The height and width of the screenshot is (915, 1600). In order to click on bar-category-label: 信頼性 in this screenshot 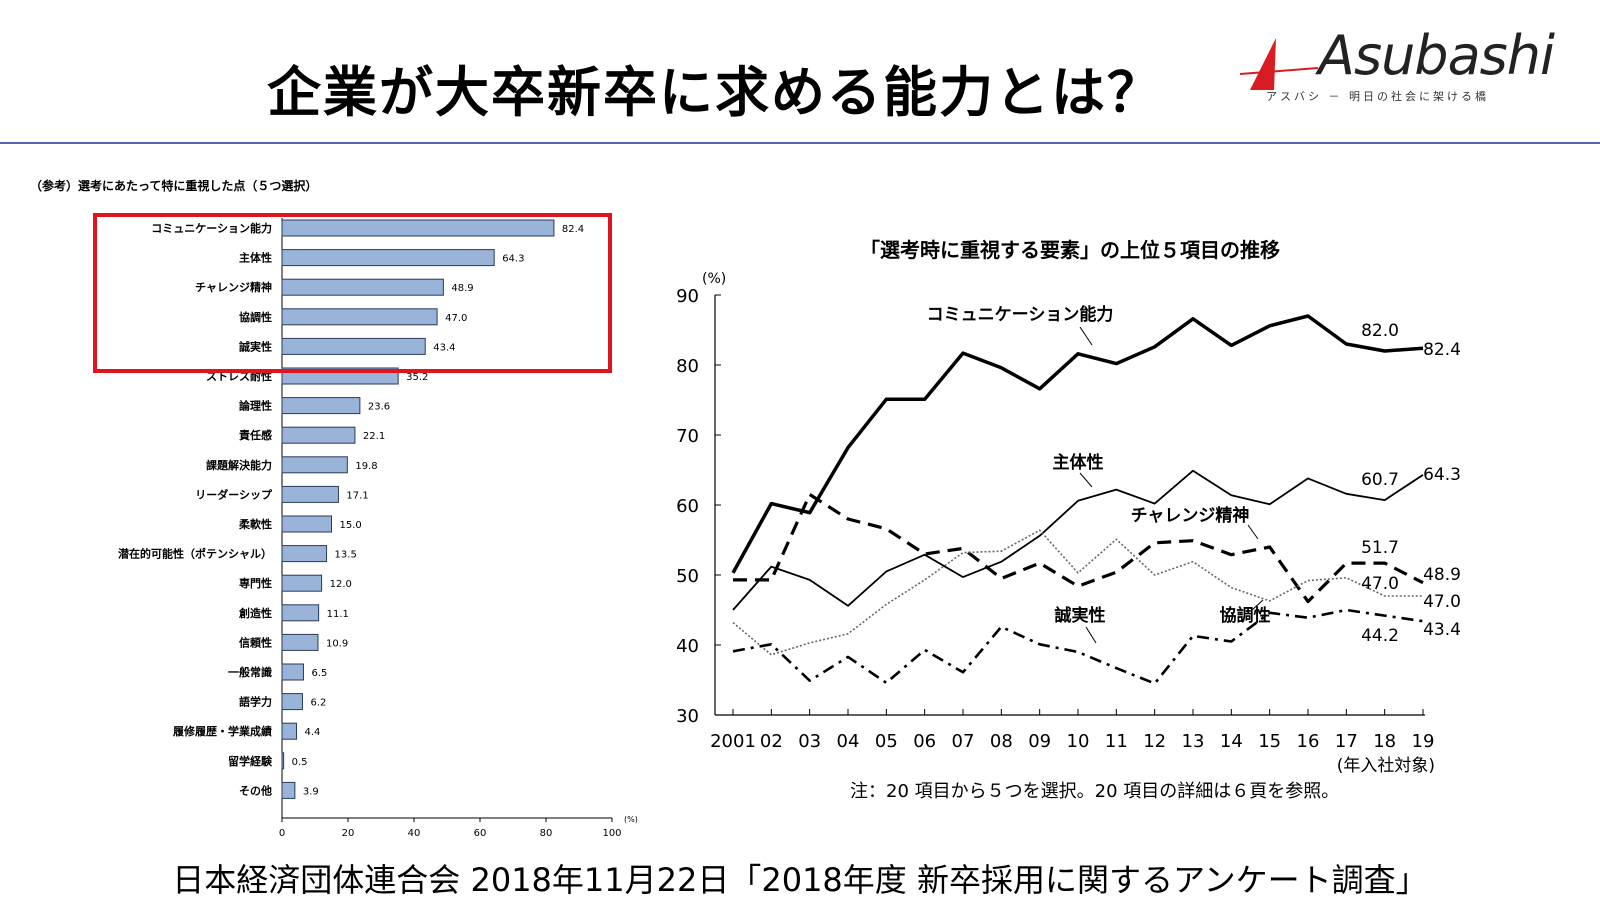, I will do `click(255, 642)`.